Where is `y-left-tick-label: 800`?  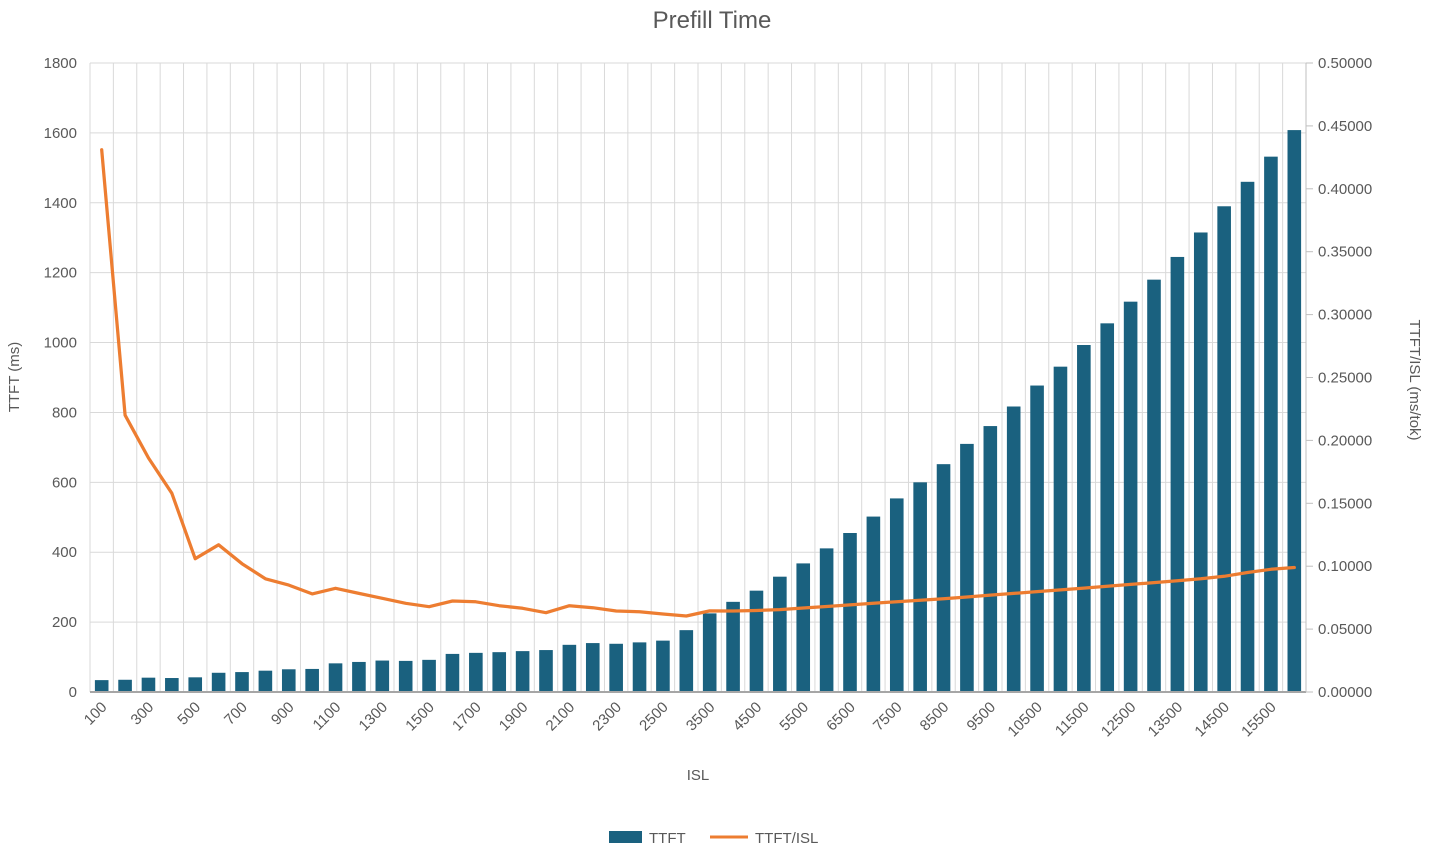
y-left-tick-label: 800 is located at coordinates (64, 412).